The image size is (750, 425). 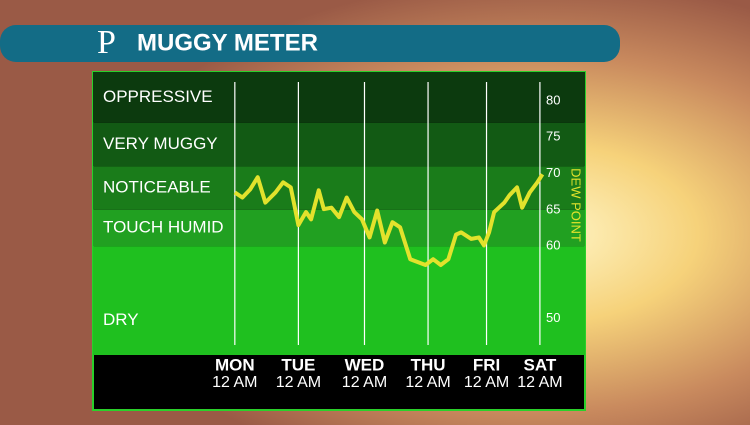 What do you see at coordinates (553, 136) in the screenshot?
I see `y-tick-label: 75` at bounding box center [553, 136].